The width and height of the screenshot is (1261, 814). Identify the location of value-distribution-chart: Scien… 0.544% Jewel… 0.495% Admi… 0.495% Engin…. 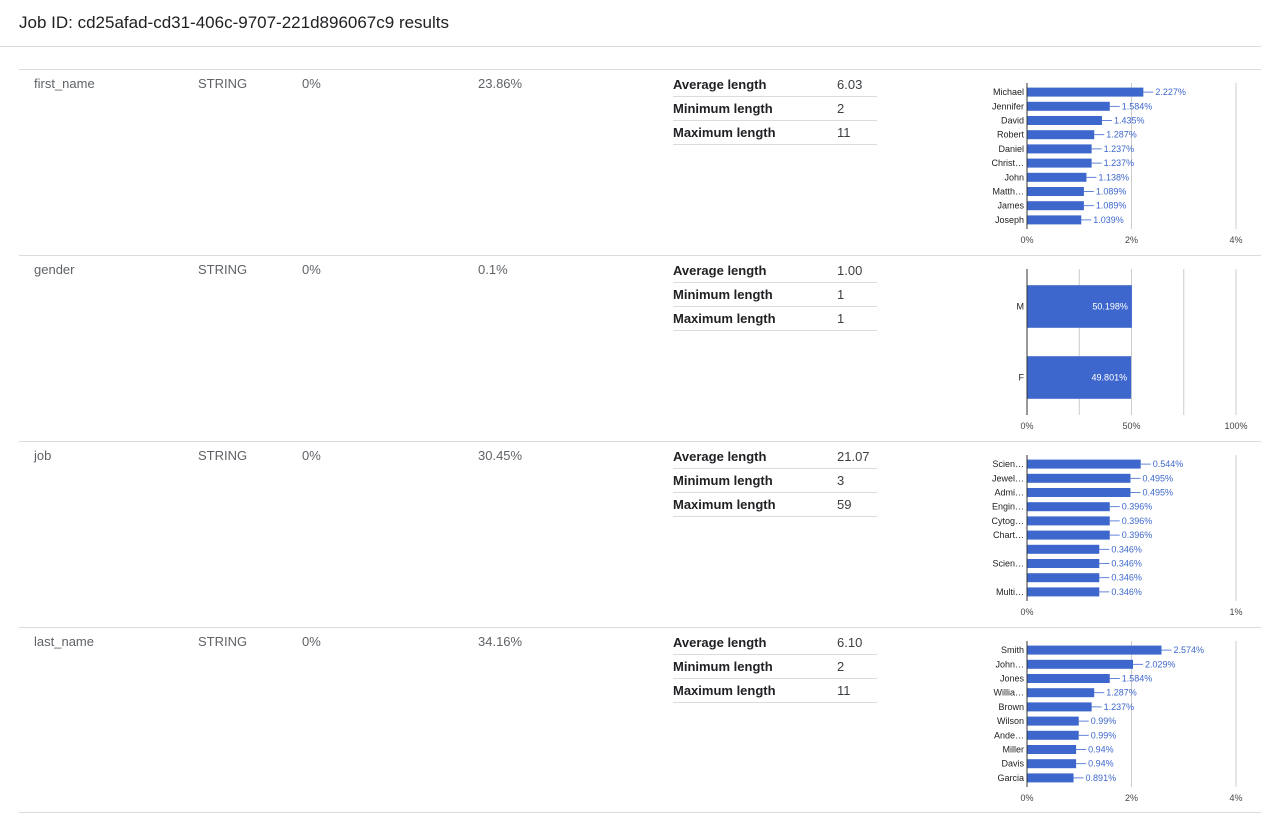
(1117, 536).